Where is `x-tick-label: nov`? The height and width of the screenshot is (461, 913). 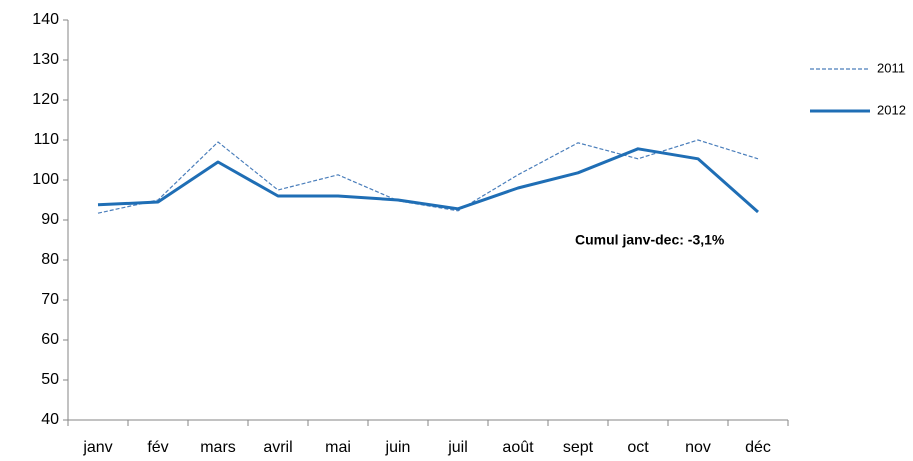
x-tick-label: nov is located at coordinates (698, 447).